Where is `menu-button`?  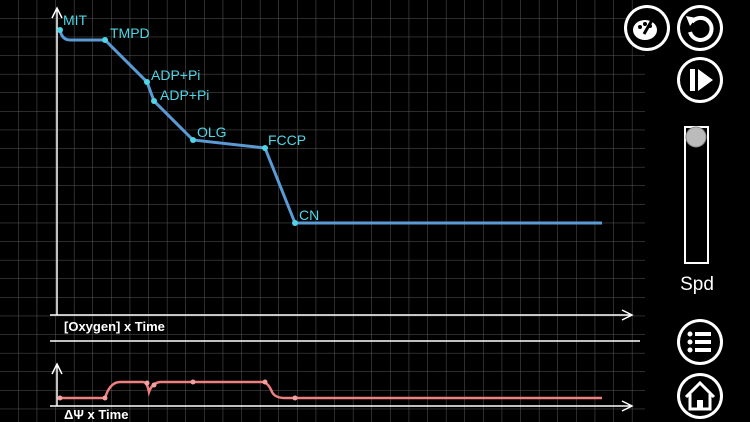
menu-button is located at coordinates (700, 342).